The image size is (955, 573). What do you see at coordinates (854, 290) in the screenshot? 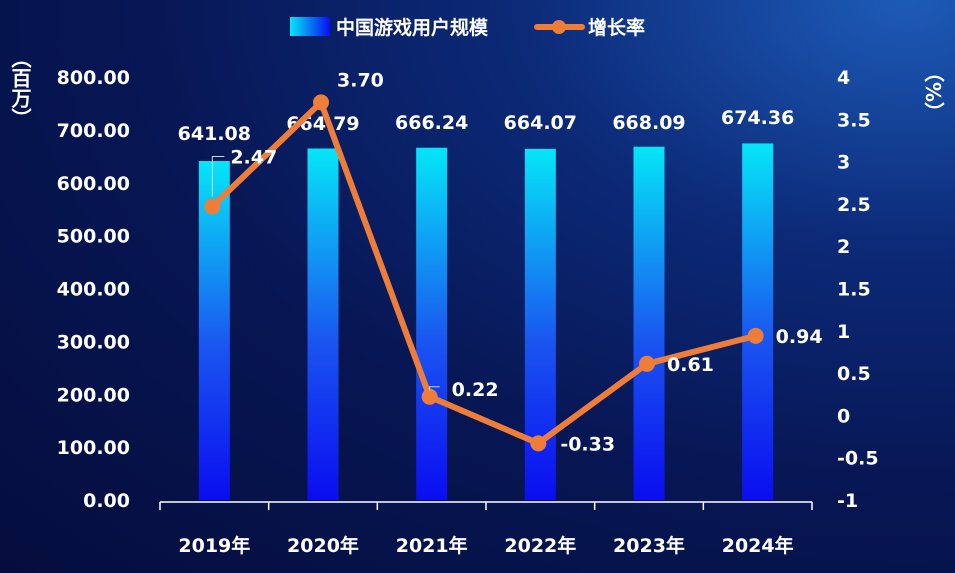
I see `right-tick-label: 1.5` at bounding box center [854, 290].